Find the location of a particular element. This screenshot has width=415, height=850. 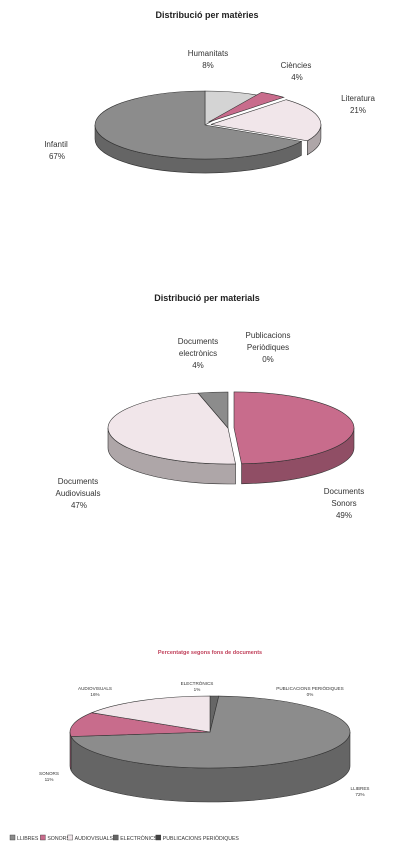

chart2-label-audiovisuals-1: Documents is located at coordinates (78, 481).